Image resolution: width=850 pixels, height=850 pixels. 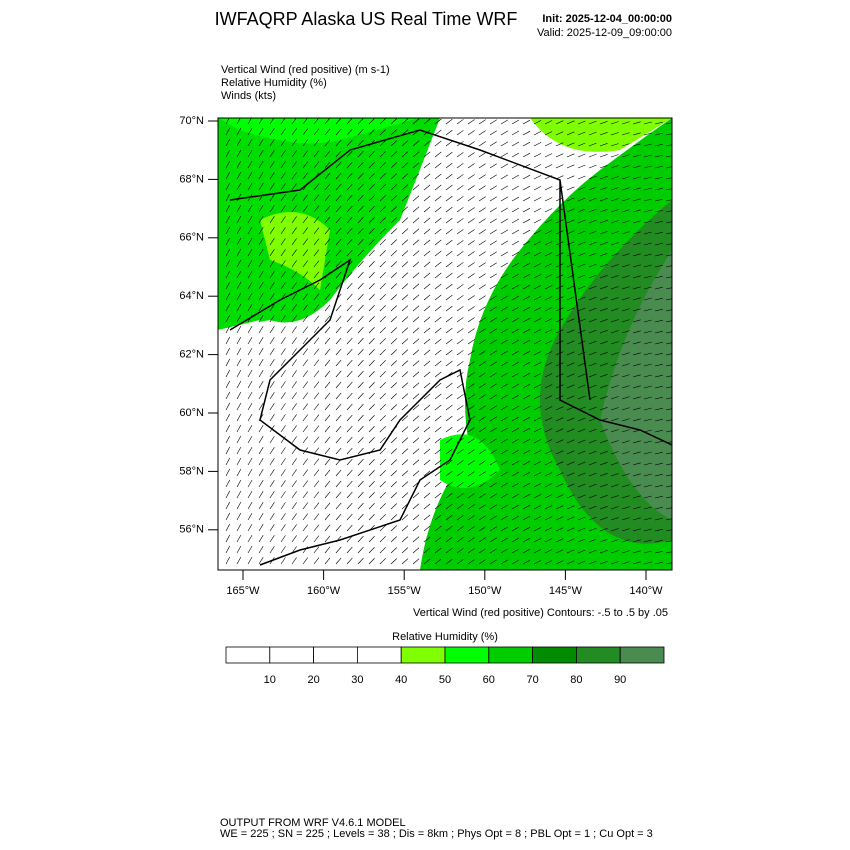 What do you see at coordinates (566, 591) in the screenshot?
I see `x-tick-label: 145°W` at bounding box center [566, 591].